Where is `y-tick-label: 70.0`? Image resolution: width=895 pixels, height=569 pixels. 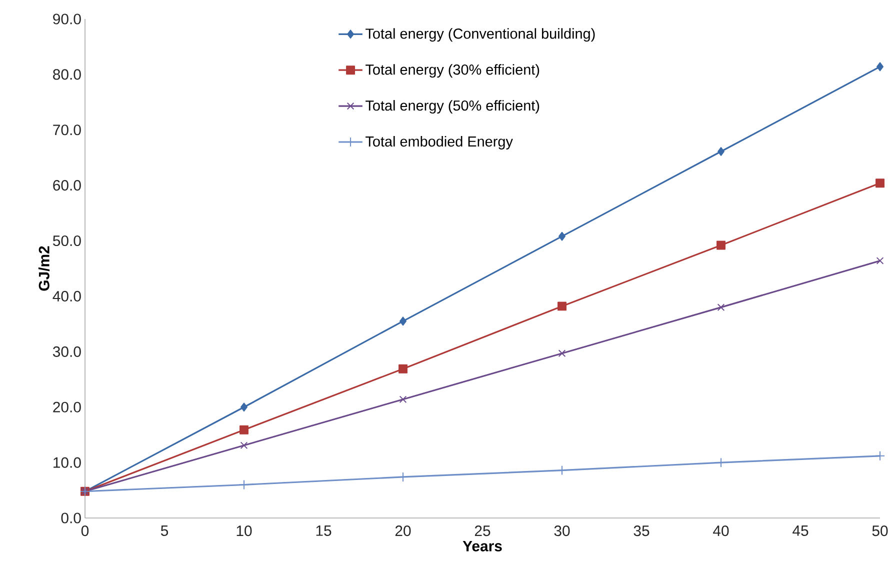 y-tick-label: 70.0 is located at coordinates (67, 130).